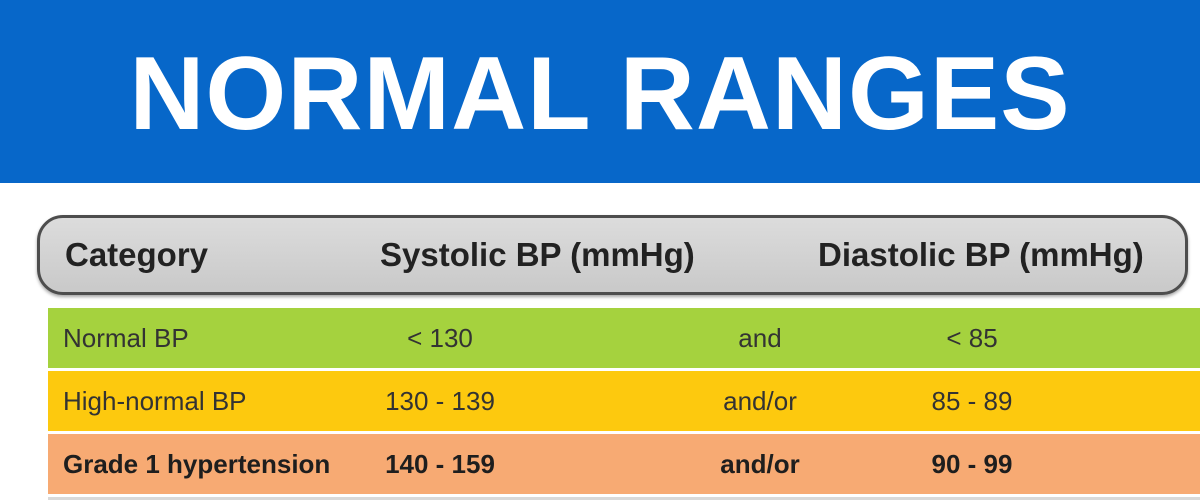 The width and height of the screenshot is (1200, 500). Describe the element at coordinates (537, 254) in the screenshot. I see `header-systolic: Systolic BP (mmHg)` at that location.